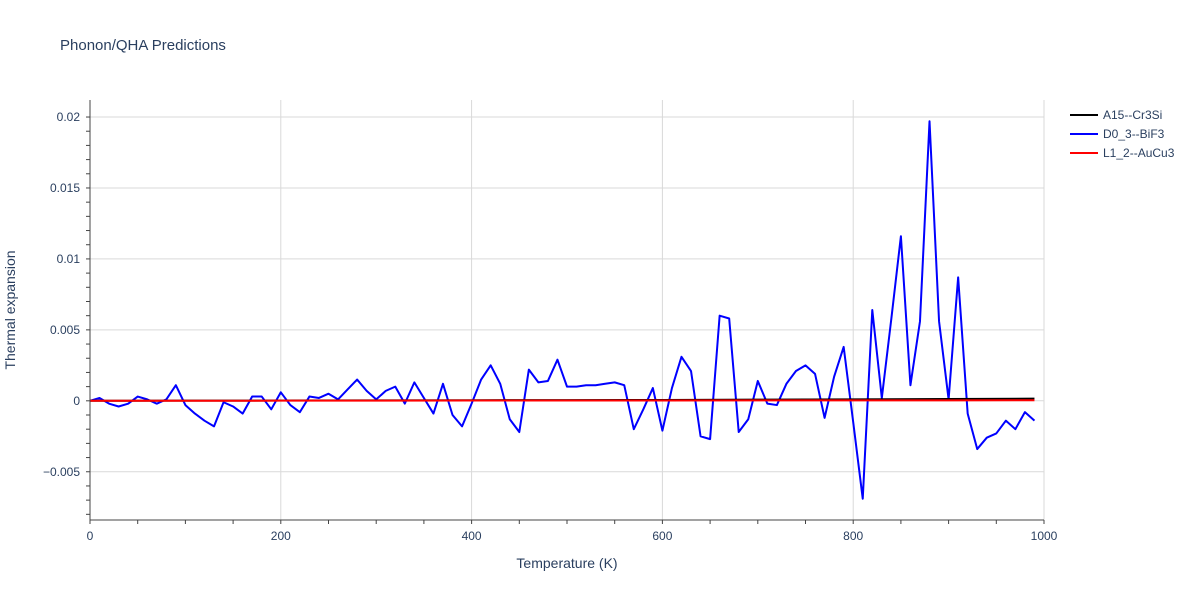  What do you see at coordinates (61, 294) in the screenshot?
I see `y-axis-ticks: −0.005 0 0.005 0.01 0.015 0.02` at bounding box center [61, 294].